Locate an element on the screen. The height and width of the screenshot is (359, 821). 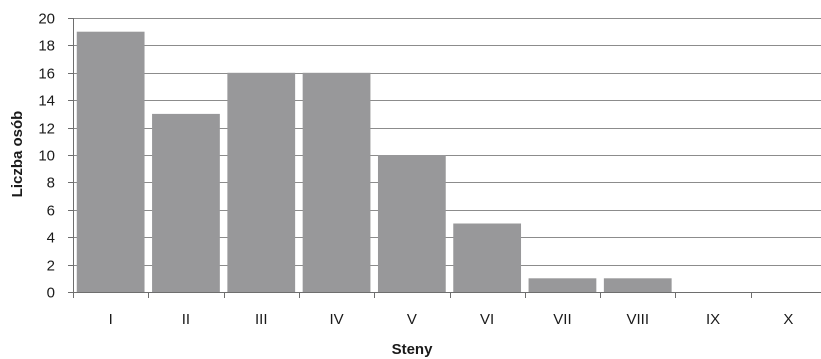
bar-VI is located at coordinates (487, 257).